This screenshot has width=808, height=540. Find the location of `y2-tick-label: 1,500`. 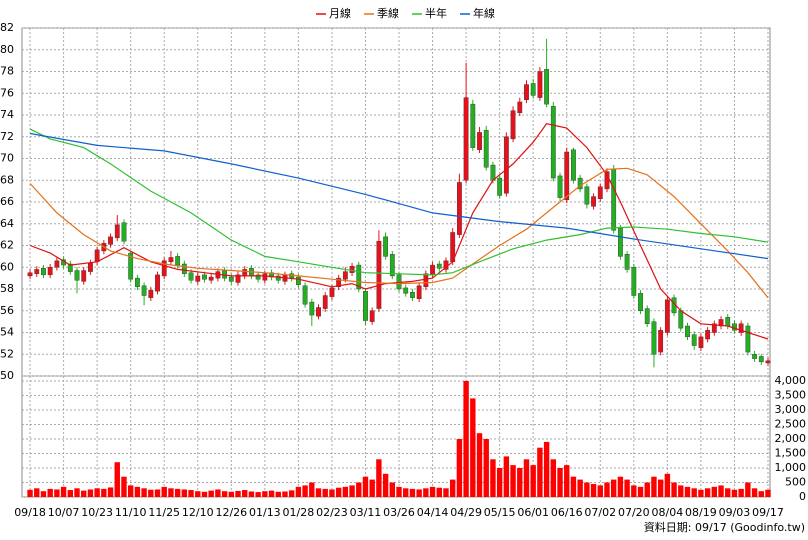

y2-tick-label: 1,500 is located at coordinates (791, 453).